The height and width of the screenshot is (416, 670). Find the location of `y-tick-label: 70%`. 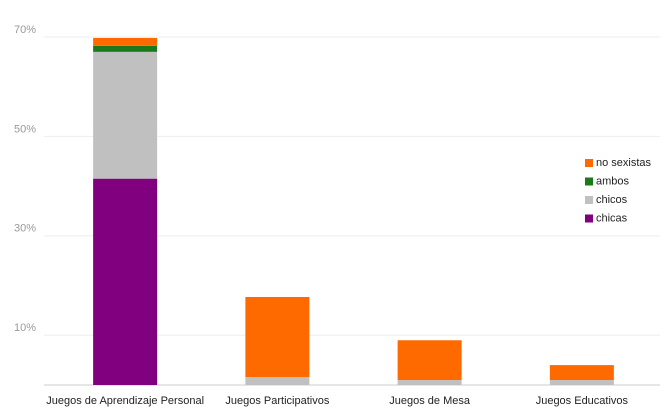

y-tick-label: 70% is located at coordinates (25, 30).